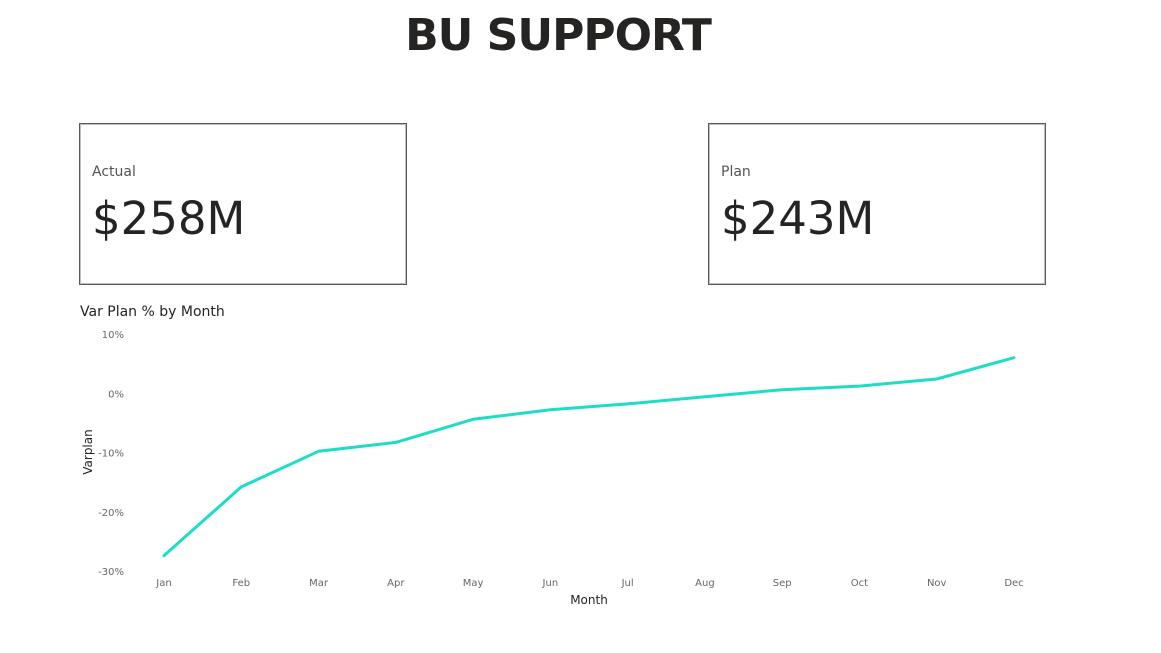 Image resolution: width=1161 pixels, height=653 pixels. What do you see at coordinates (241, 583) in the screenshot?
I see `x-tick-label: Feb` at bounding box center [241, 583].